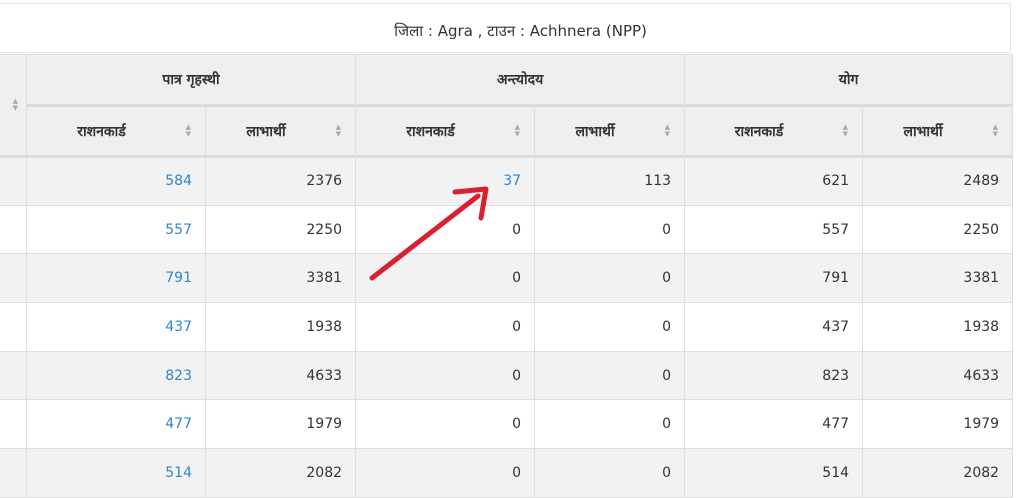 Image resolution: width=1024 pixels, height=498 pixels. I want to click on table-cell: 621, so click(774, 181).